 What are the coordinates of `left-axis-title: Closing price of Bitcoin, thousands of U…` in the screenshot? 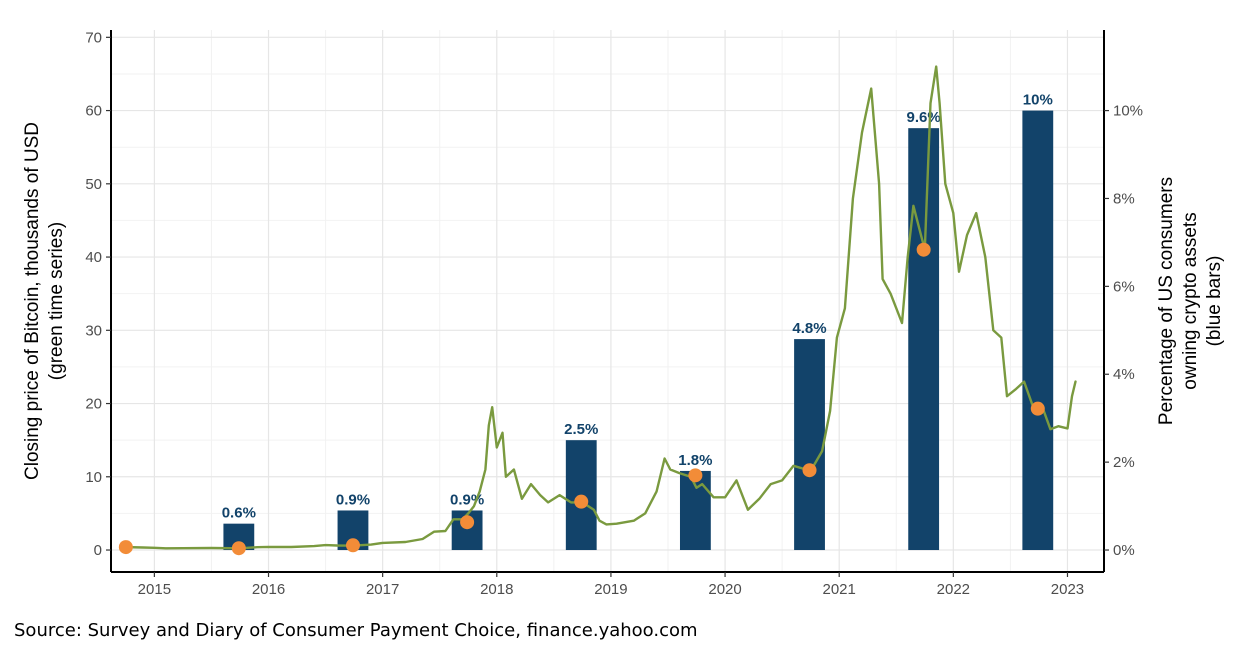 It's located at (32, 301).